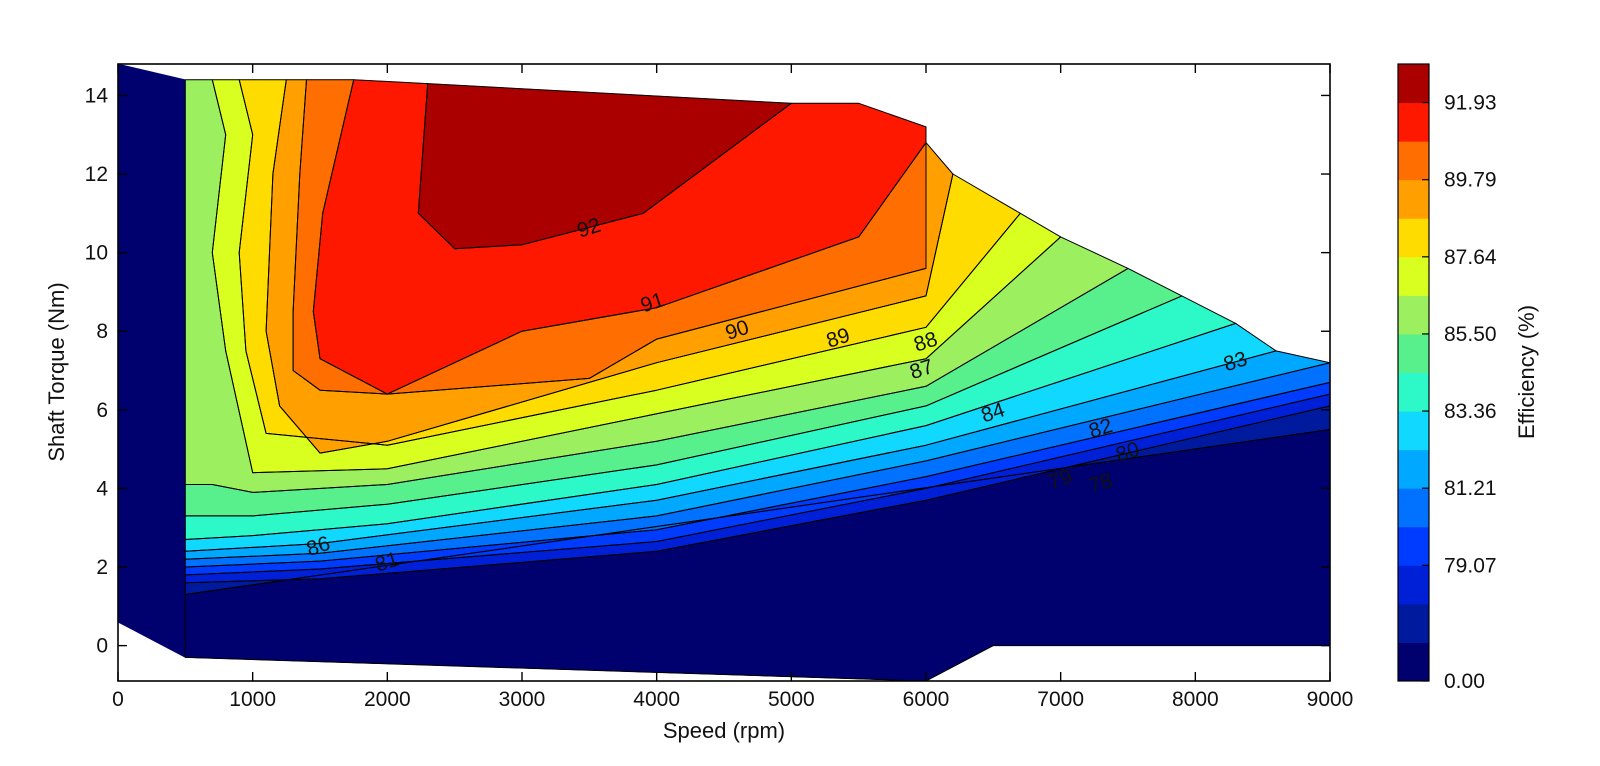 This screenshot has width=1600, height=766. What do you see at coordinates (118, 699) in the screenshot?
I see `x-tick-label: 0` at bounding box center [118, 699].